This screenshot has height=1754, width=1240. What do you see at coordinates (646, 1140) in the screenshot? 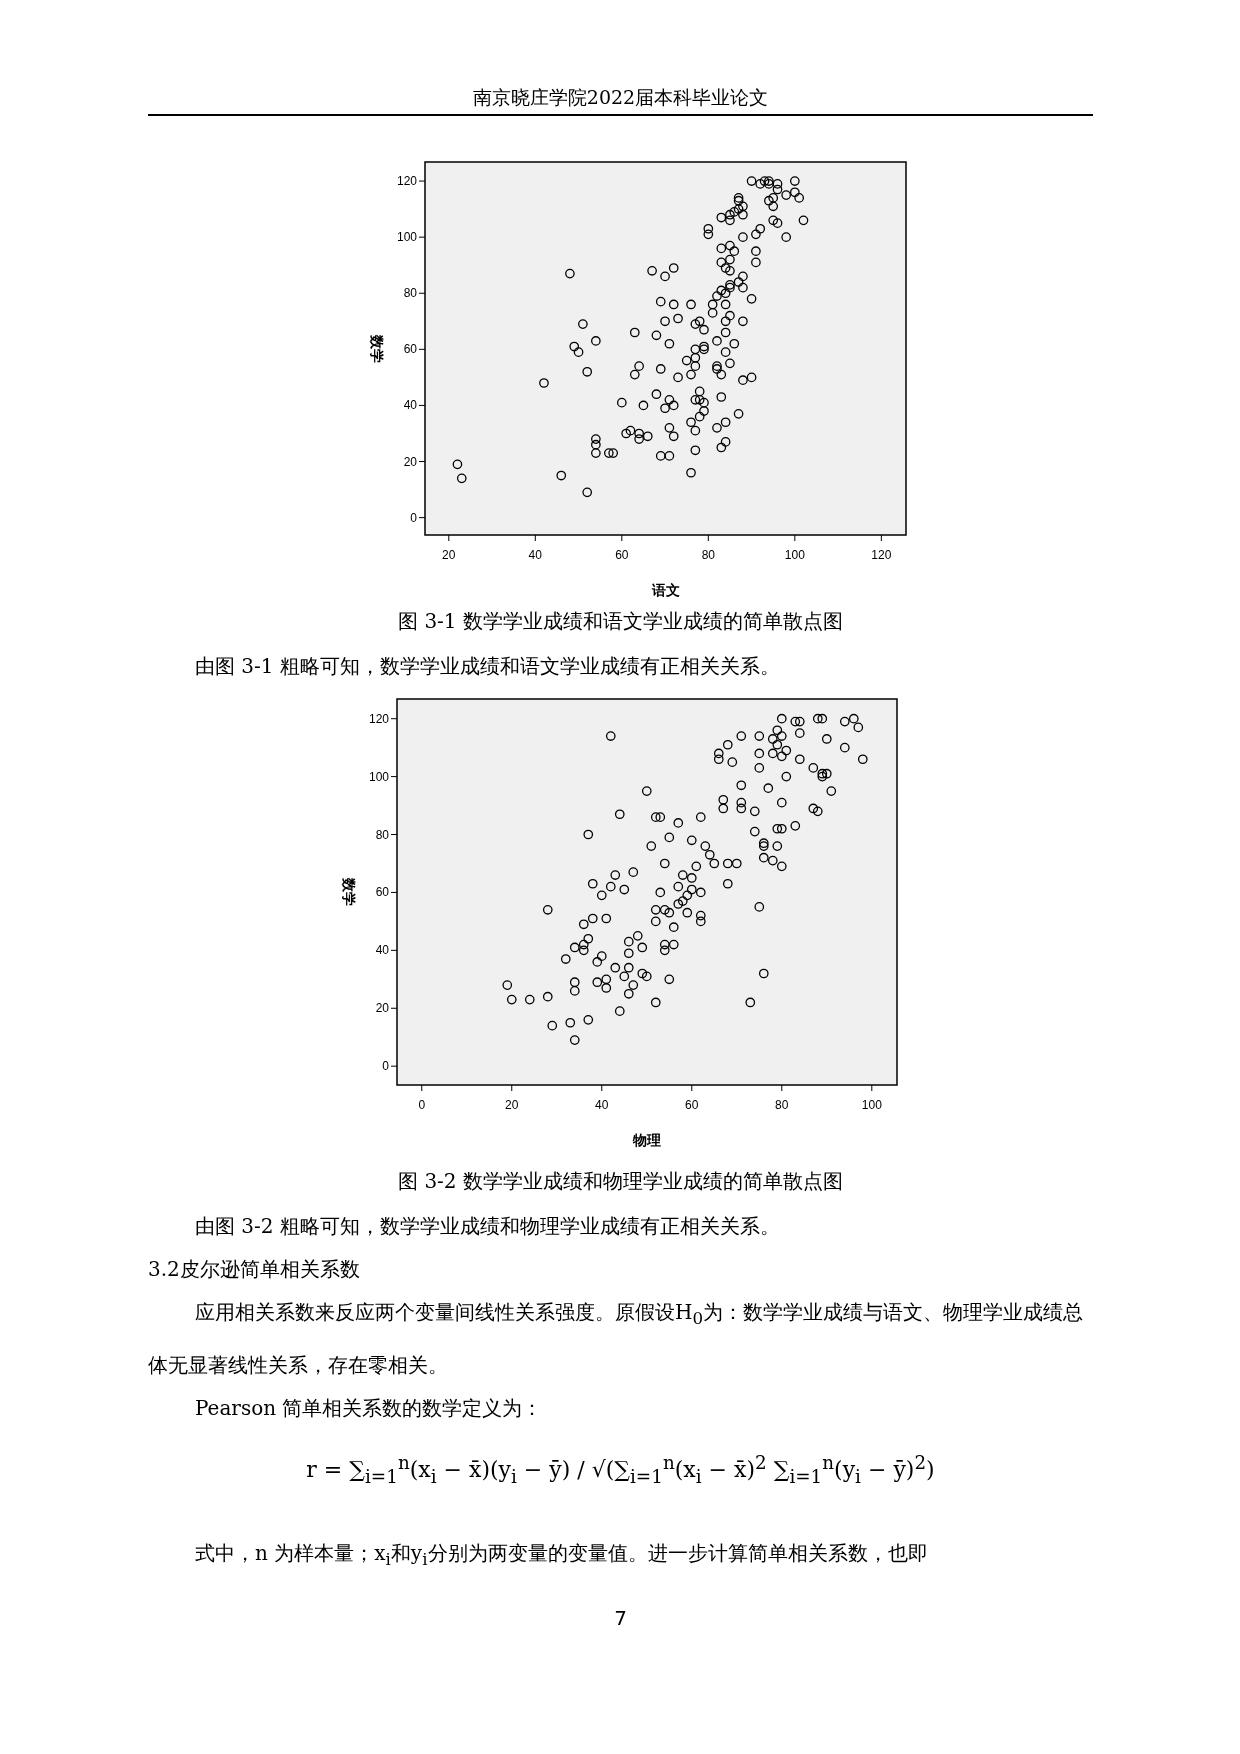
I see `x-axis-title: 物理` at bounding box center [646, 1140].